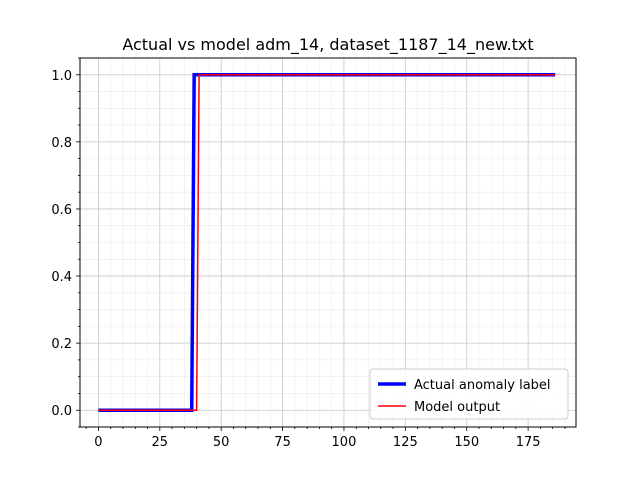 This screenshot has height=485, width=640. Describe the element at coordinates (457, 407) in the screenshot. I see `legend-label: Model output` at that location.